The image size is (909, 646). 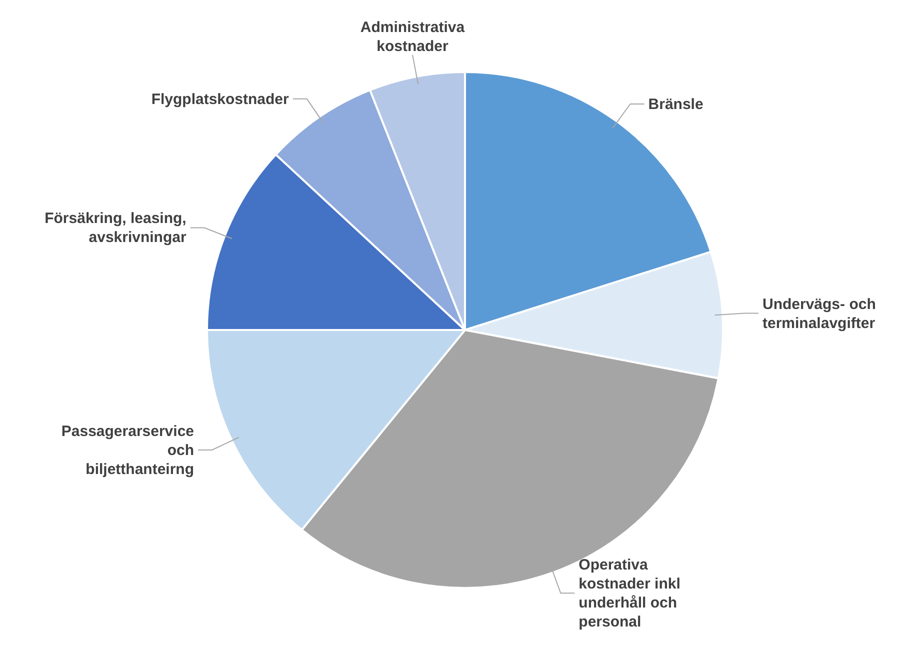 What do you see at coordinates (115, 228) in the screenshot?
I see `slice-label: Försäkring, leasing, avskrivningar` at bounding box center [115, 228].